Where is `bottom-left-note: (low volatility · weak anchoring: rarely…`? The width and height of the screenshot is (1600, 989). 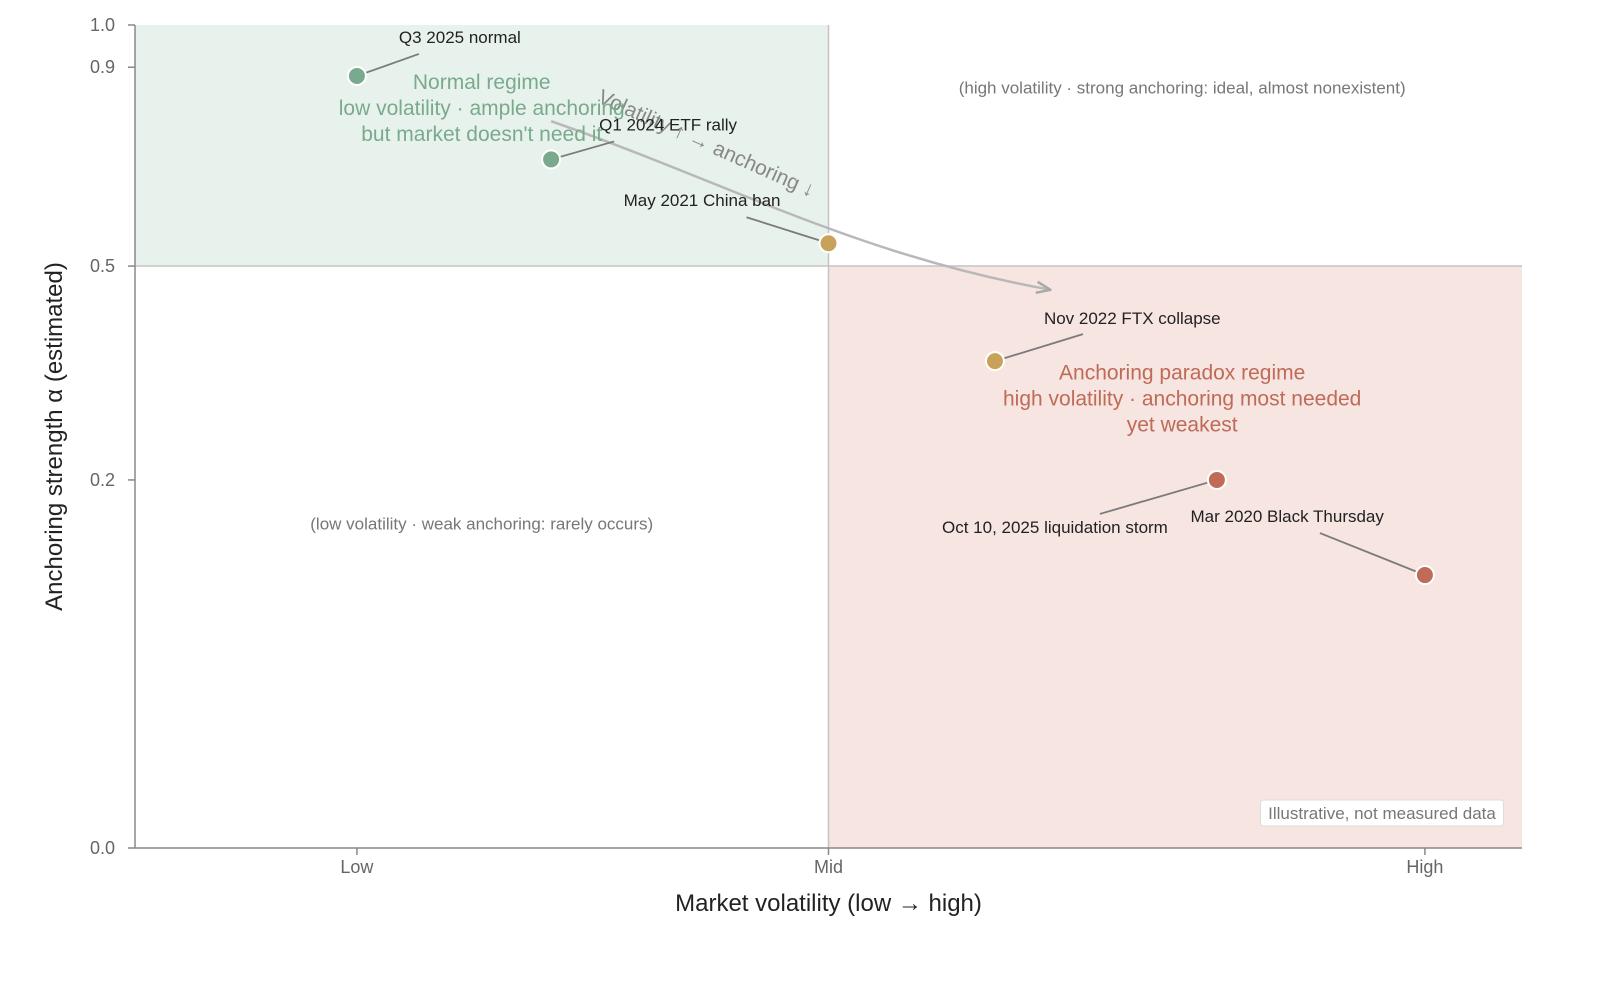
bottom-left-note: (low volatility · weak anchoring: rarely… is located at coordinates (481, 523).